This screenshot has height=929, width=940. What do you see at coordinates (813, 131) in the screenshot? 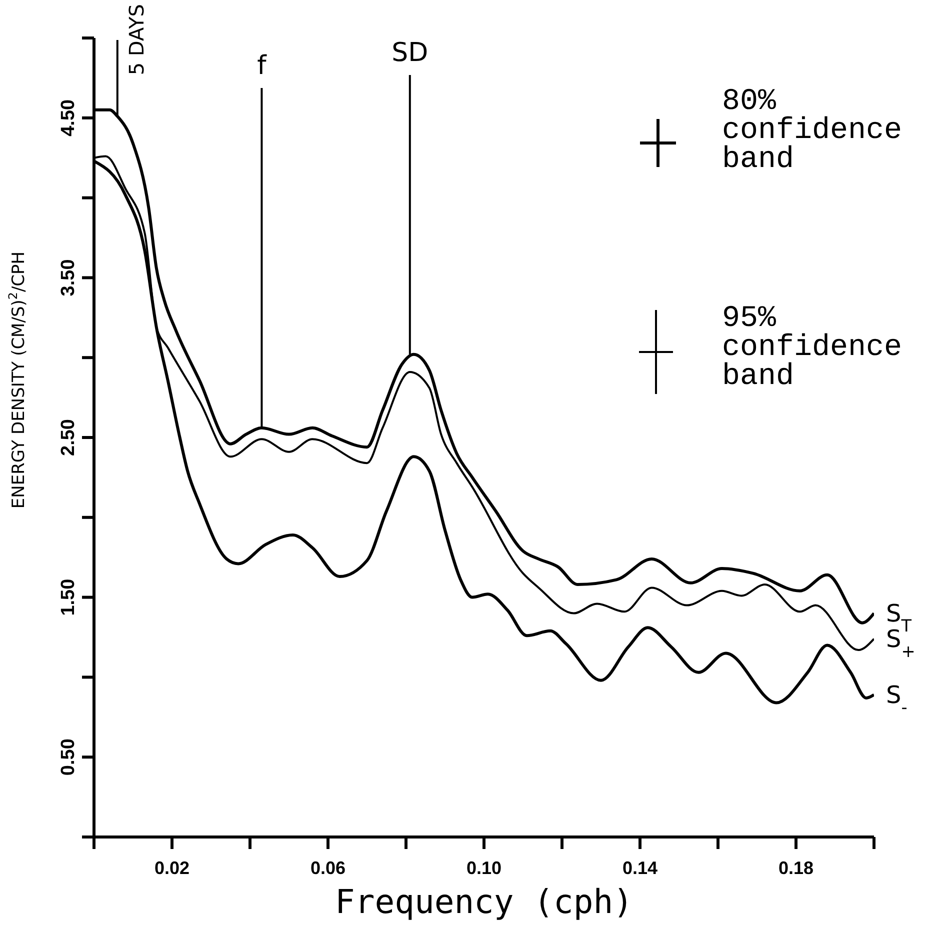
I see `annotation: 80% confidence band` at bounding box center [813, 131].